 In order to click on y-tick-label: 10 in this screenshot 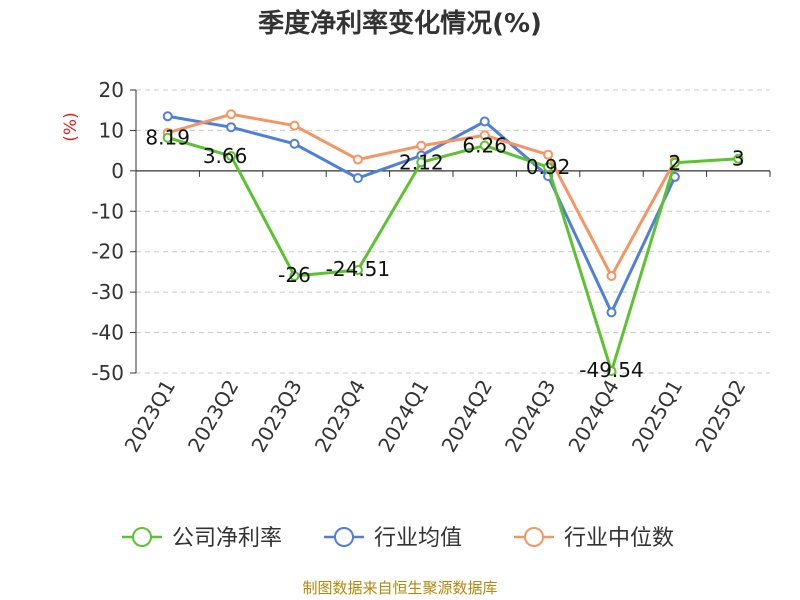, I will do `click(111, 130)`.